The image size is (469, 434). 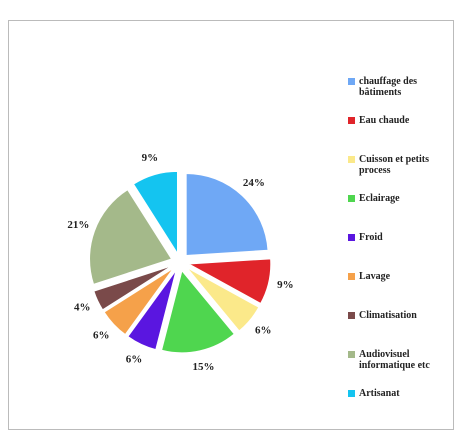 I want to click on legend-label: Lavage, so click(x=375, y=276).